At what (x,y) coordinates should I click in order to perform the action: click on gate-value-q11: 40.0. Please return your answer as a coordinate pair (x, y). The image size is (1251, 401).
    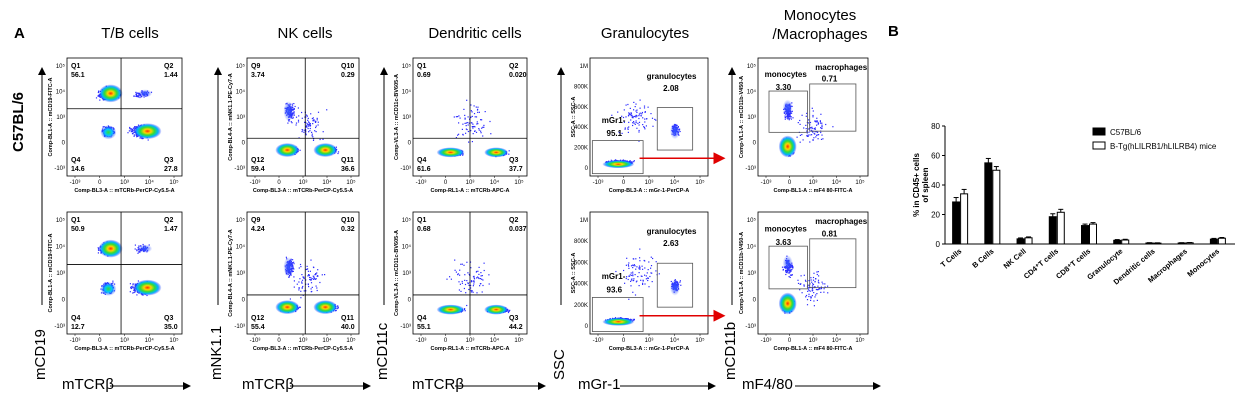
    Looking at the image, I should click on (348, 327).